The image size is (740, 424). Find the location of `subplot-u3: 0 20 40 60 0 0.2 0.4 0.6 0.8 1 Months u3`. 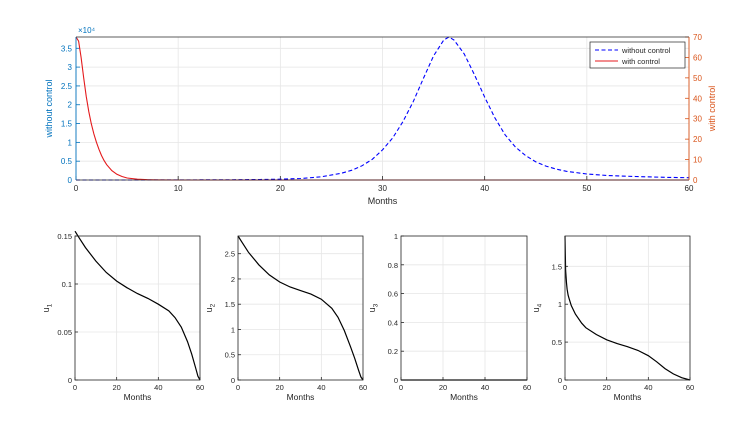

subplot-u3: 0 20 40 60 0 0.2 0.4 0.6 0.8 1 Months u3 is located at coordinates (449, 317).